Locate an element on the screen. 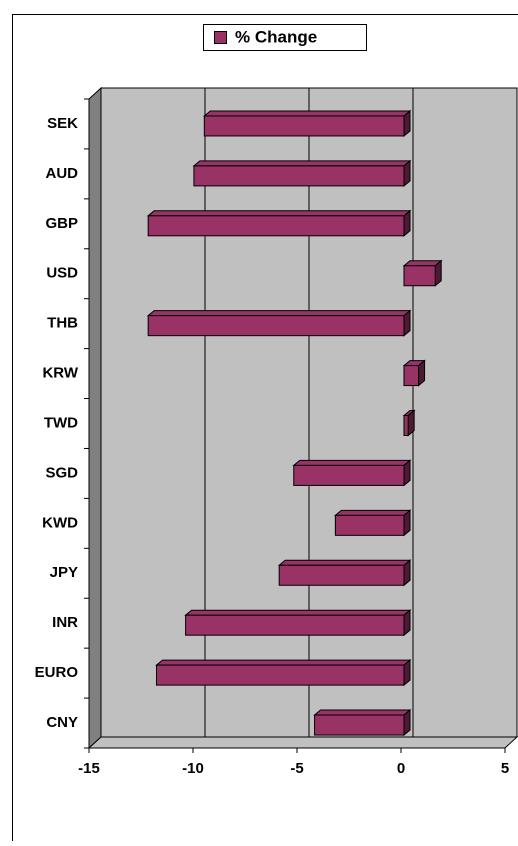  y-tick-label: SGD is located at coordinates (61, 472).